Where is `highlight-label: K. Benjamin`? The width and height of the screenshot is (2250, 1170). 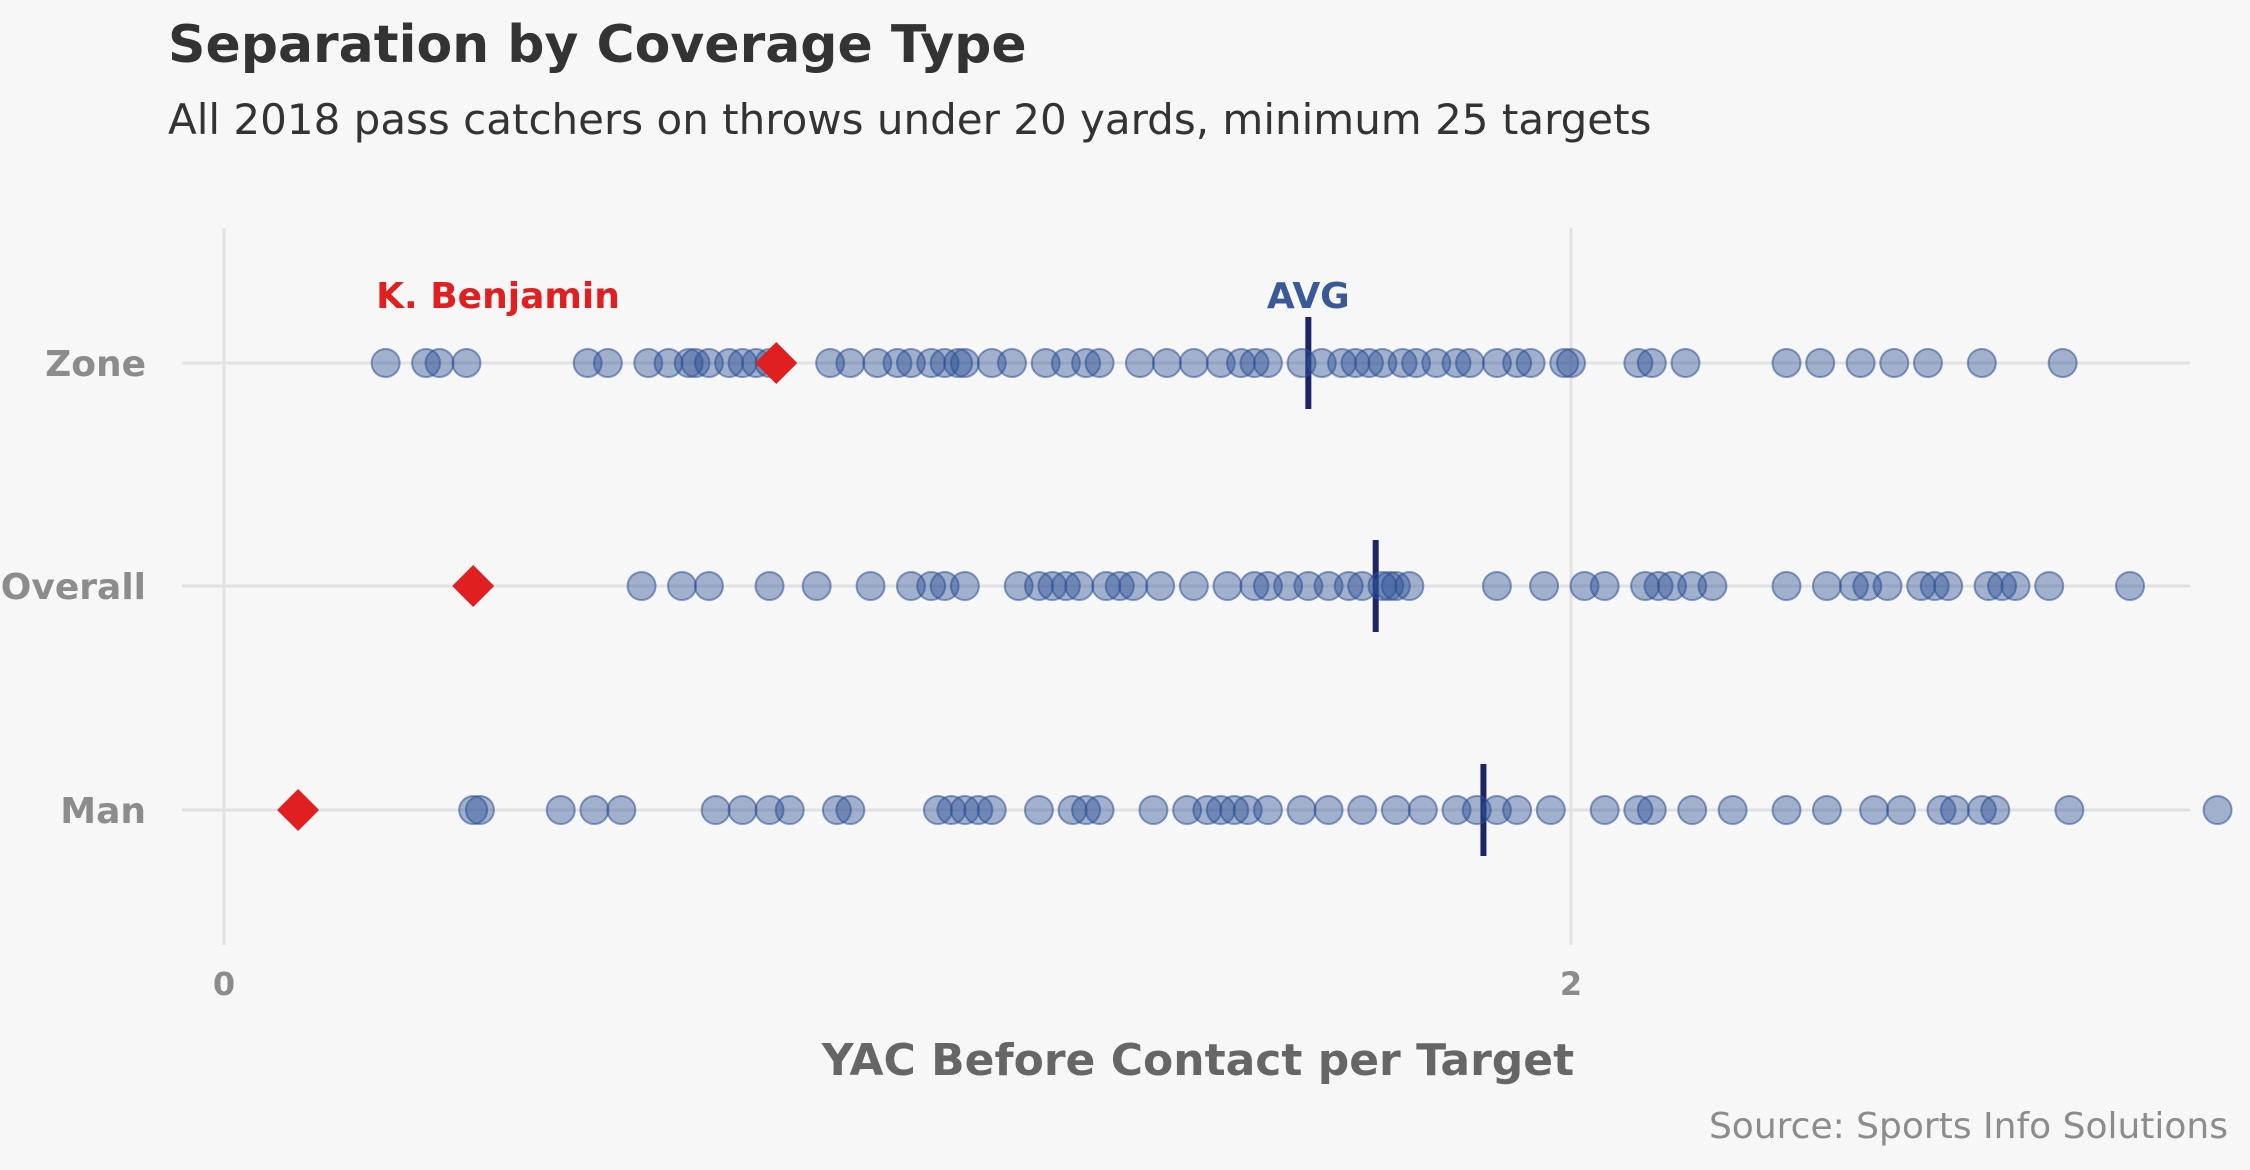 highlight-label: K. Benjamin is located at coordinates (498, 296).